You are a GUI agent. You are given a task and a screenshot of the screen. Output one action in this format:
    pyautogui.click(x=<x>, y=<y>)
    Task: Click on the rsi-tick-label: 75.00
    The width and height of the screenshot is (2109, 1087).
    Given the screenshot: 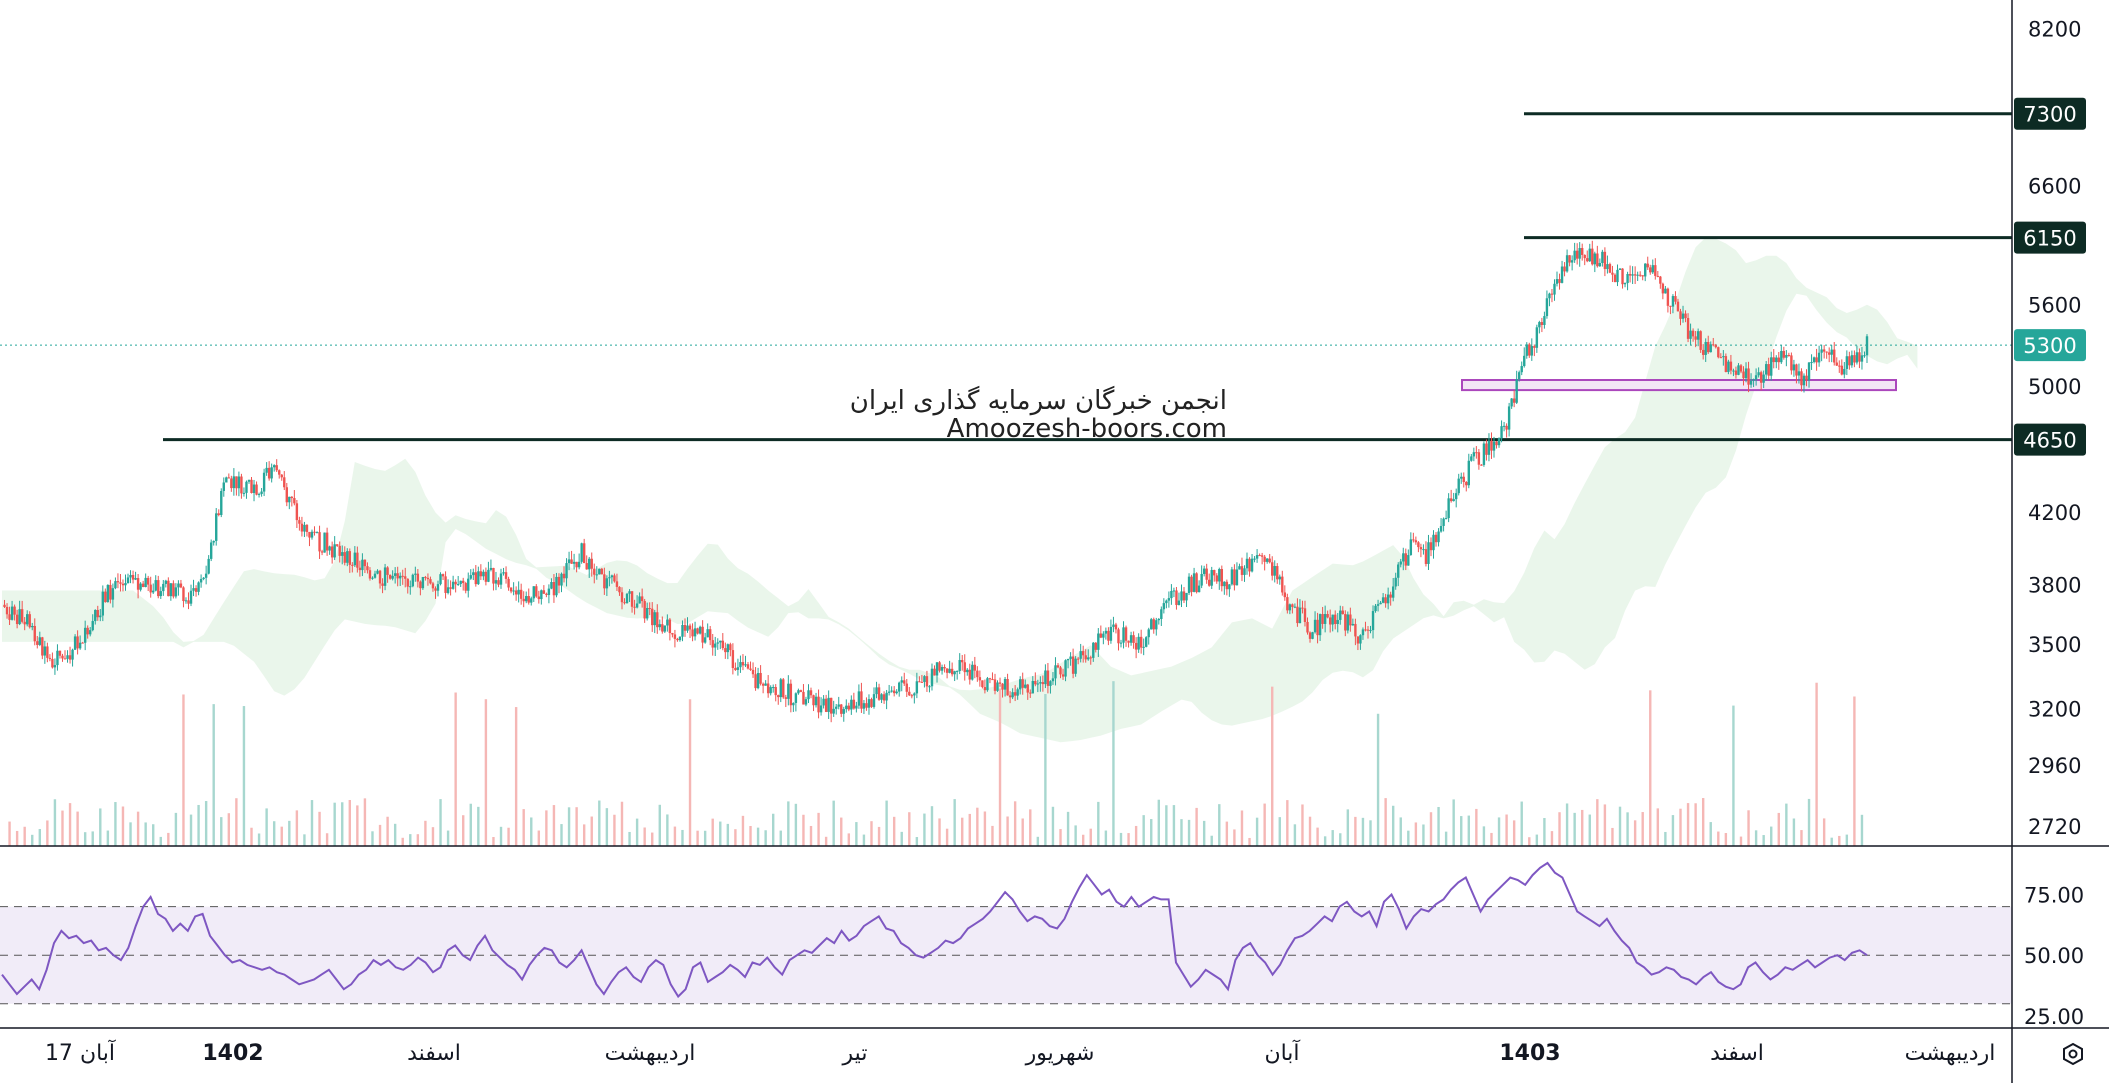 What is the action you would take?
    pyautogui.click(x=2054, y=896)
    